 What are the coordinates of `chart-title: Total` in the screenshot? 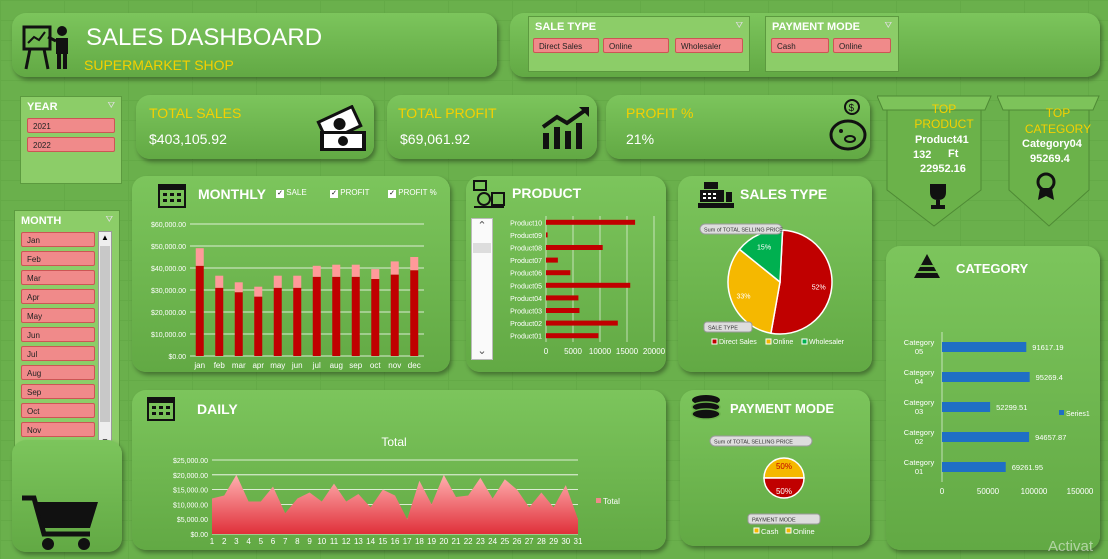 It's located at (393, 442).